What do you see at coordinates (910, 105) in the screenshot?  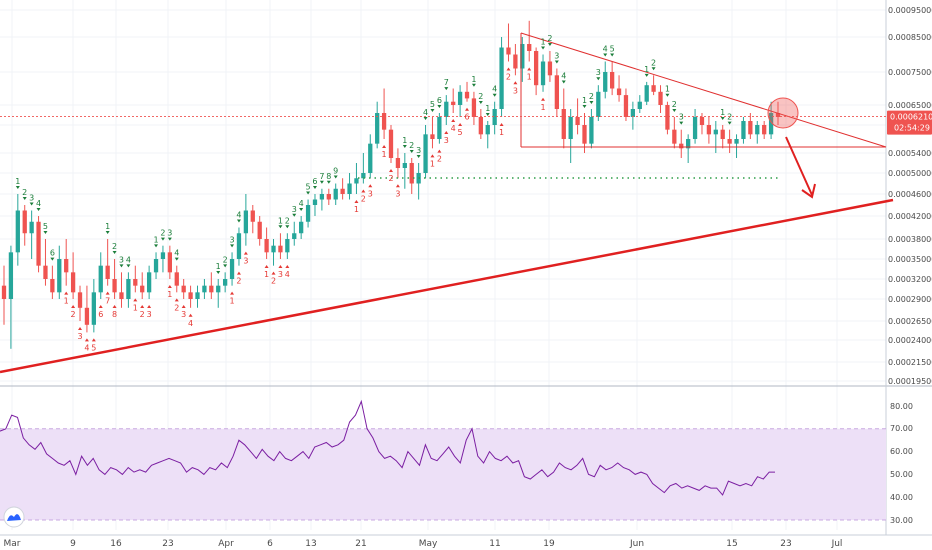 I see `price-tick-label: 0.00065000` at bounding box center [910, 105].